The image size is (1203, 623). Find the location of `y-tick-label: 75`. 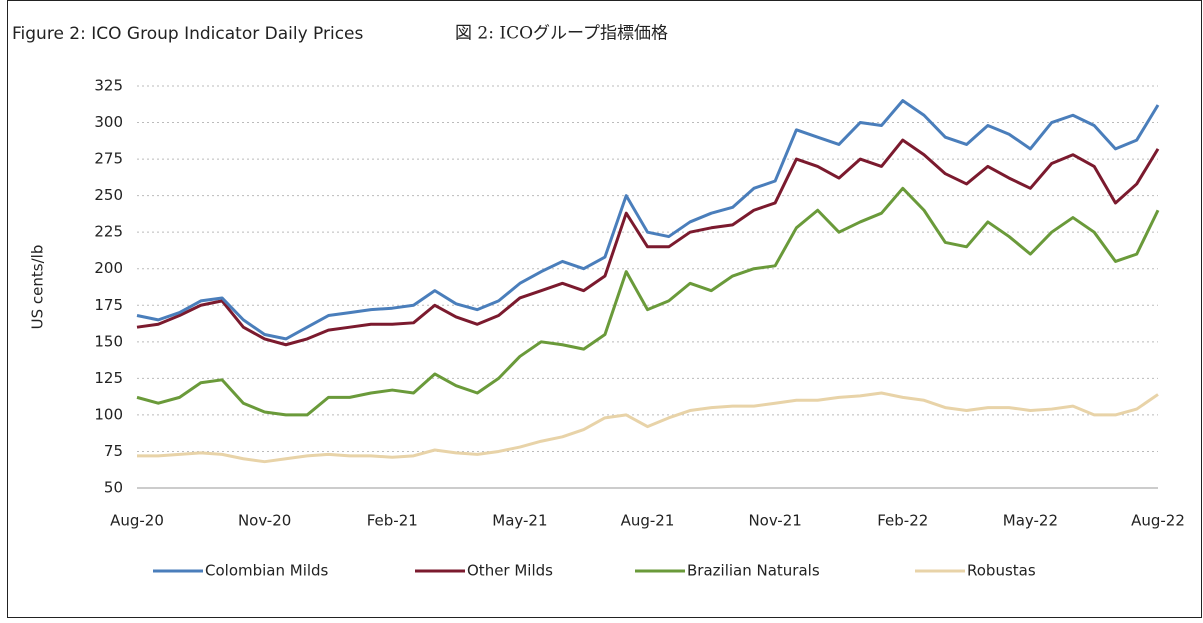

y-tick-label: 75 is located at coordinates (113, 451).